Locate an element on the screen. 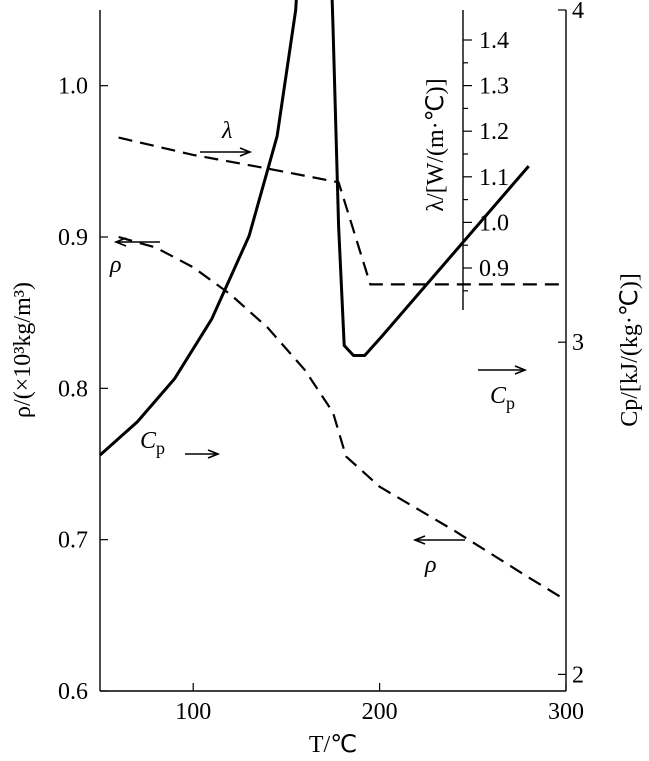  rho-tick-label: 0.9 is located at coordinates (73, 238).